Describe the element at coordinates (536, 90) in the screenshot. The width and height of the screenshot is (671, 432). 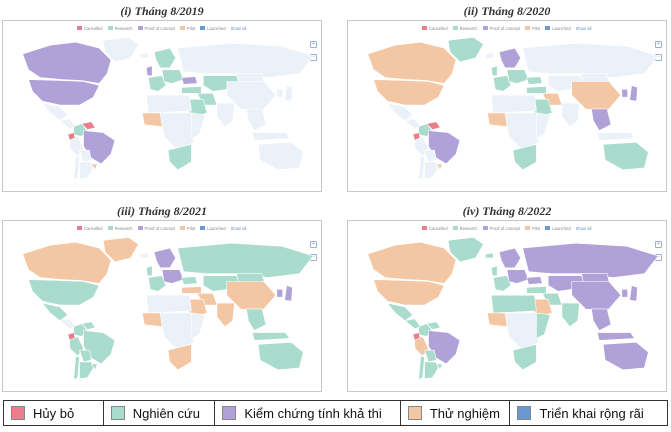
I see `country-turkey` at that location.